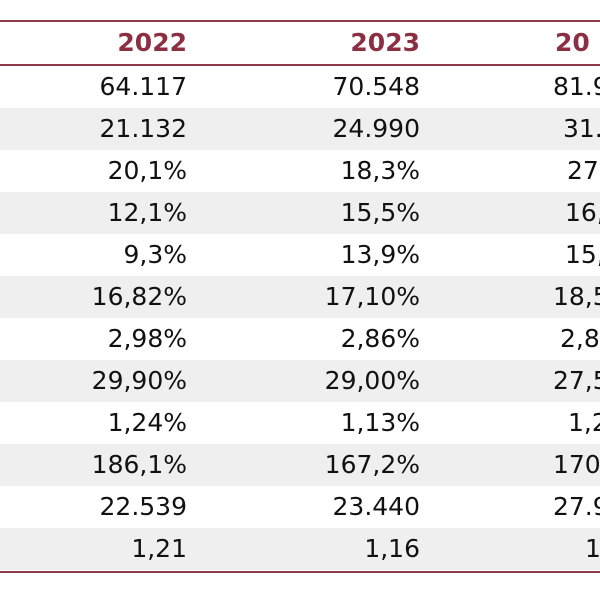  I want to click on table-cell: 170,, so click(576, 464).